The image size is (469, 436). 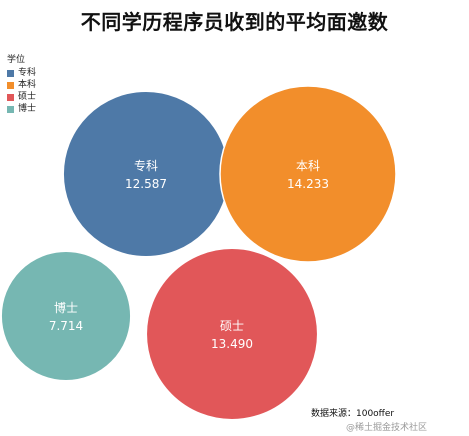 What do you see at coordinates (308, 166) in the screenshot?
I see `bubble-category-label: 本科` at bounding box center [308, 166].